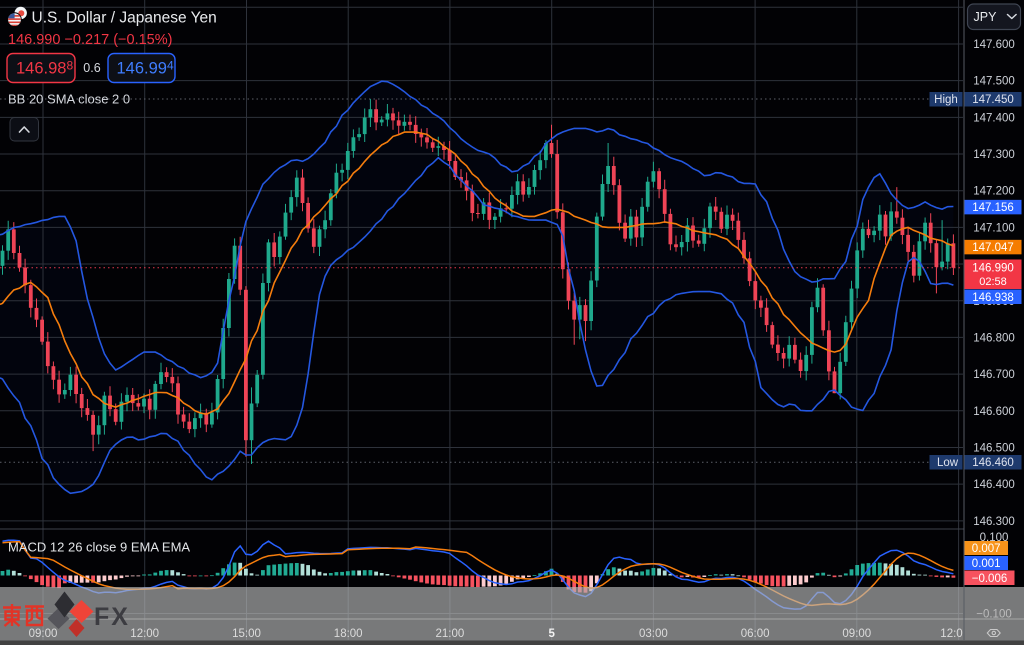  What do you see at coordinates (993, 248) in the screenshot?
I see `svg-text: 147.047` at bounding box center [993, 248].